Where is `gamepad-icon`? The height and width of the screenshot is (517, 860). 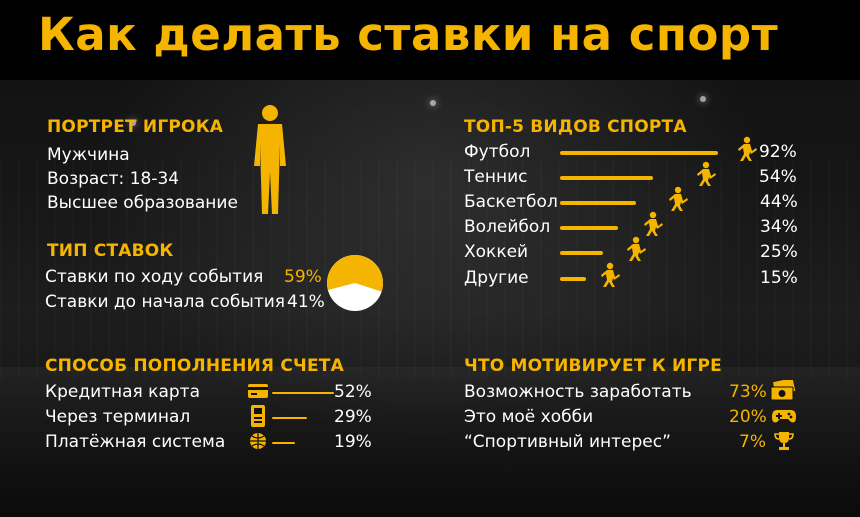 gamepad-icon is located at coordinates (784, 416).